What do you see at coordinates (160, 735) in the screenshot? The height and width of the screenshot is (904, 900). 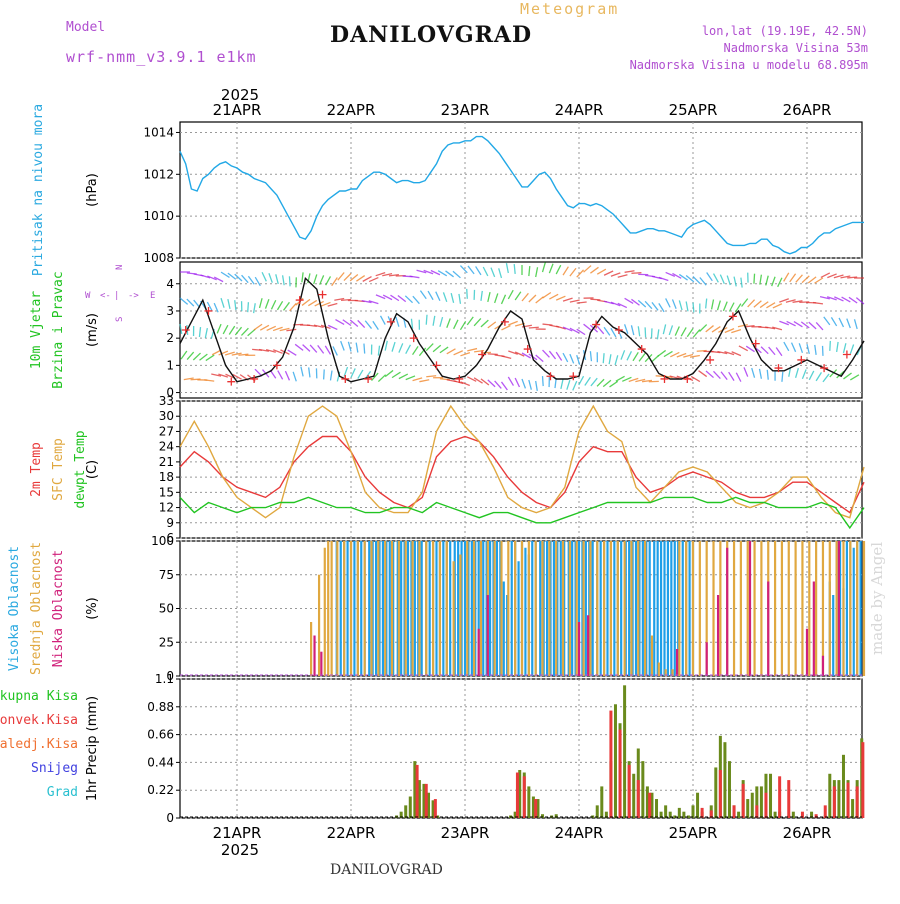 I see `precipitation-ytick-label: 0.66` at bounding box center [160, 735].